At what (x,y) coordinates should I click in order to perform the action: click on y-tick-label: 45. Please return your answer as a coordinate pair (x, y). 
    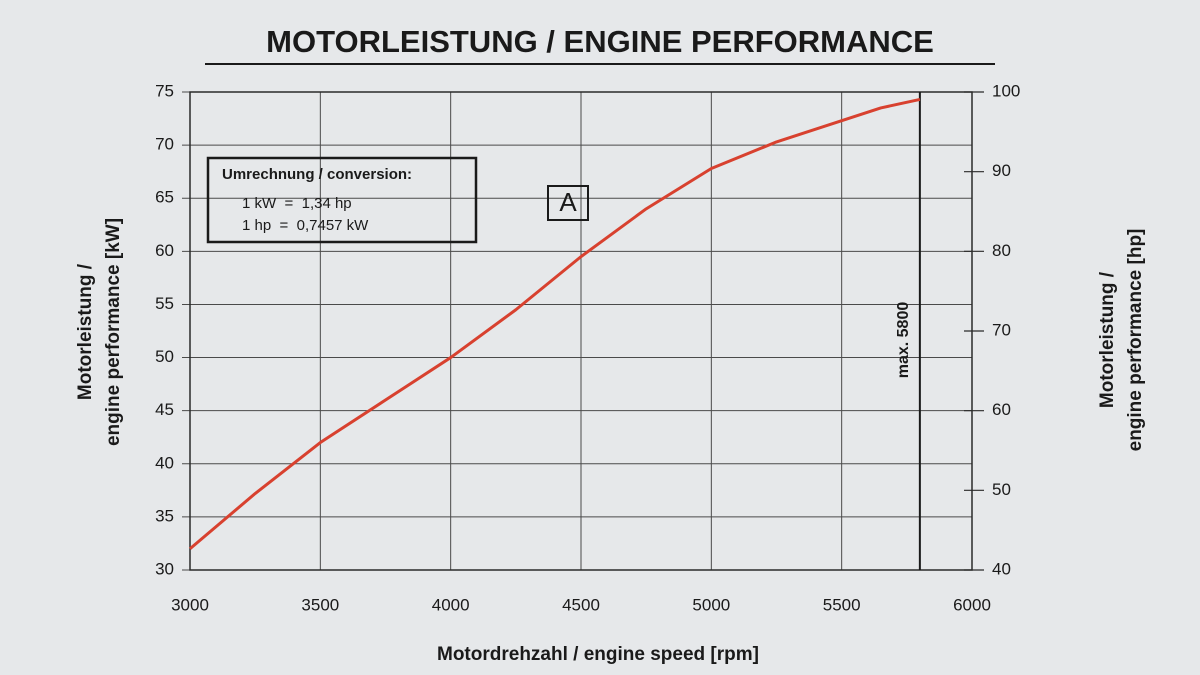
    Looking at the image, I should click on (164, 409).